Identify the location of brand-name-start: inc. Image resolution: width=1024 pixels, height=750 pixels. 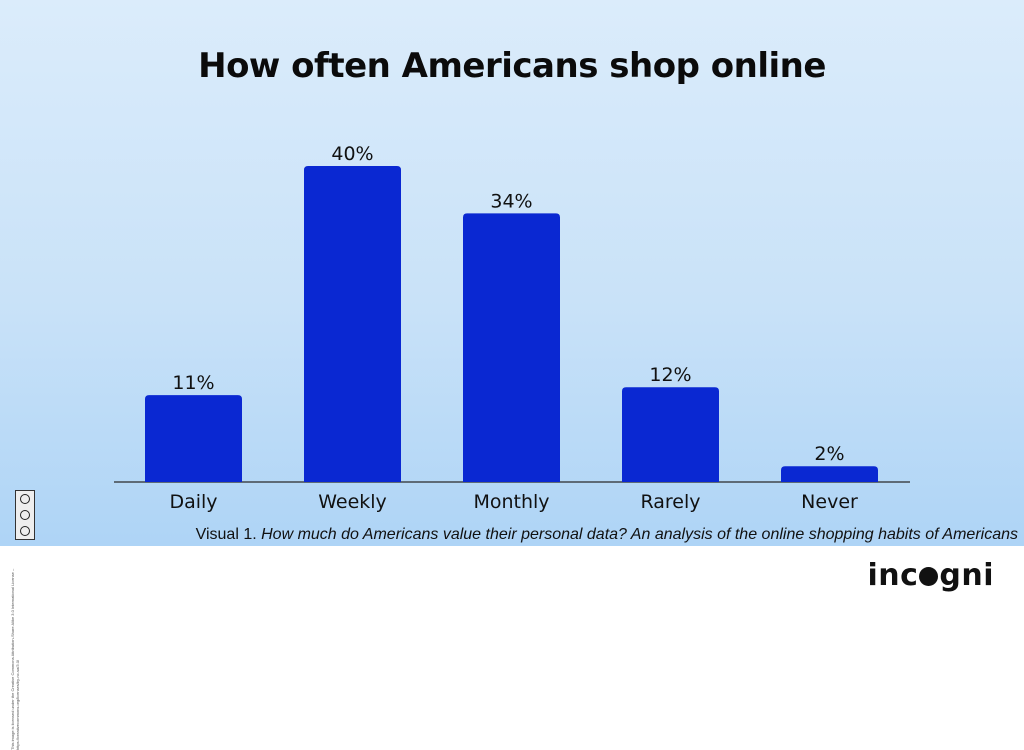
(893, 575).